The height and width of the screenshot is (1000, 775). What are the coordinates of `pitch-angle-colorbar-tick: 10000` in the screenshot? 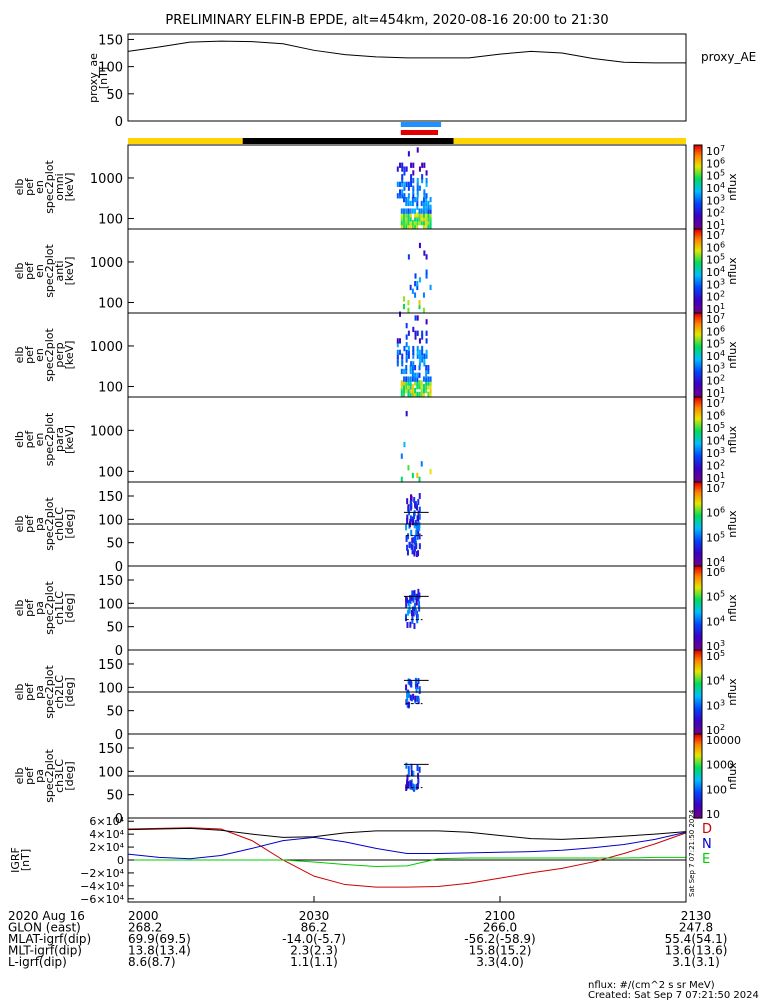 It's located at (723, 740).